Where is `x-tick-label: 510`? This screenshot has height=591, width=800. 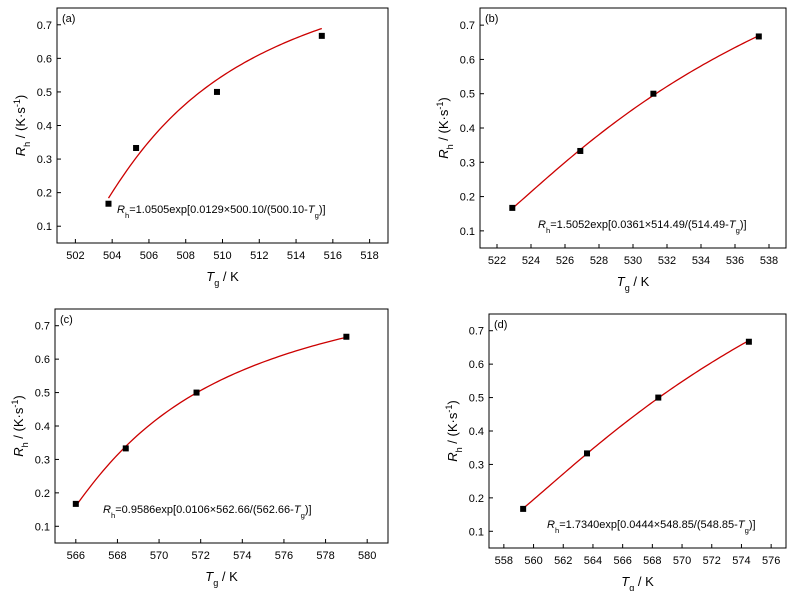 x-tick-label: 510 is located at coordinates (222, 256).